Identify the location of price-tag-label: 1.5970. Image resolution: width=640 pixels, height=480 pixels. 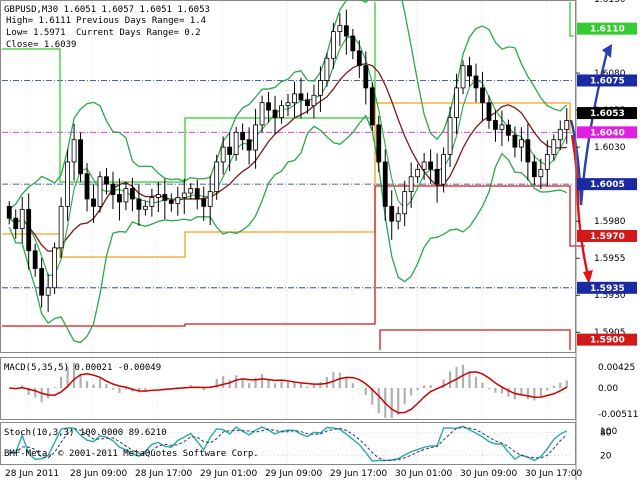
(607, 237).